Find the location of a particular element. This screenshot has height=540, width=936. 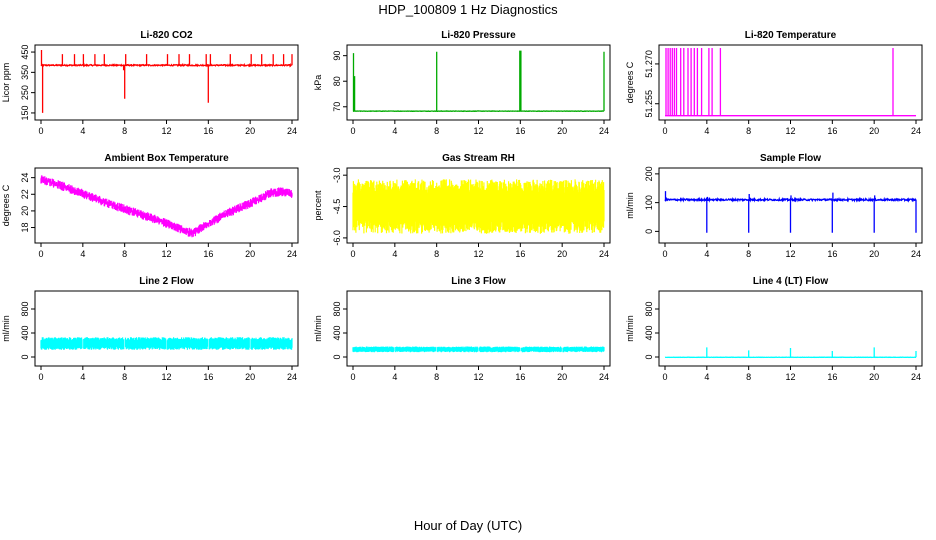

panel-5-ytick-label: 200 is located at coordinates (649, 173).